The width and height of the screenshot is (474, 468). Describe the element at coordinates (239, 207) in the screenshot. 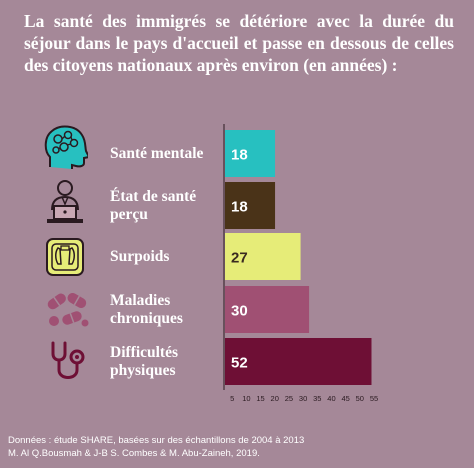

I see `bar-value-label-2: 18` at that location.